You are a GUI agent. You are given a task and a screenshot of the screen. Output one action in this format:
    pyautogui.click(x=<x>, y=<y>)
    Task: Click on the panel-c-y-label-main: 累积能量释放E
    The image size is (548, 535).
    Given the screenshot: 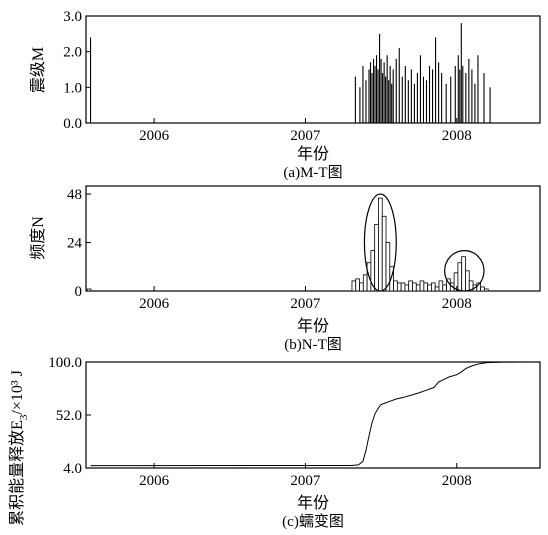 What is the action you would take?
    pyautogui.click(x=17, y=473)
    